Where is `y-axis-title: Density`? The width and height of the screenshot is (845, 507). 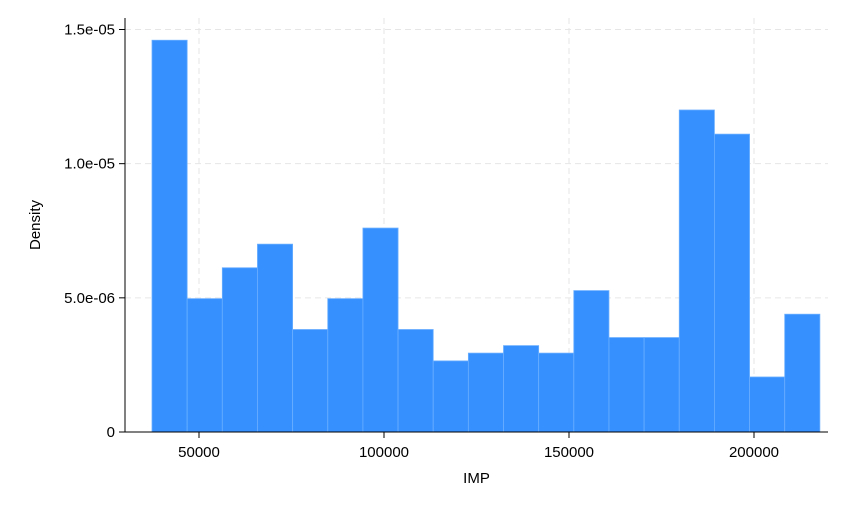
y-axis-title: Density is located at coordinates (35, 224).